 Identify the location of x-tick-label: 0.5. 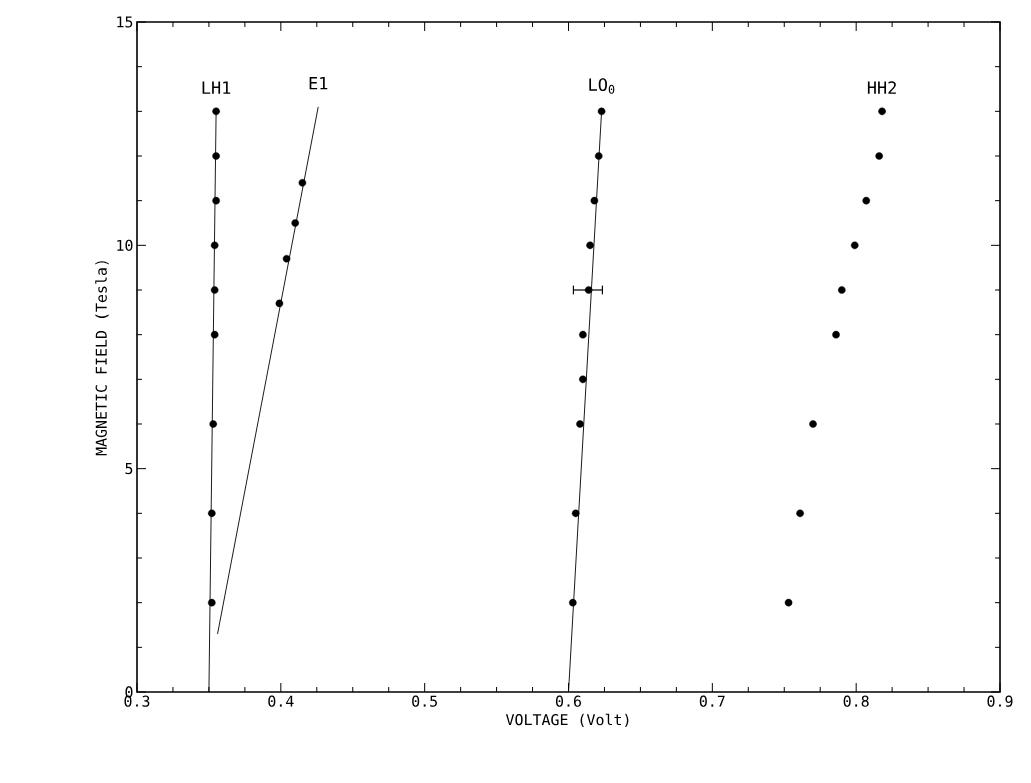
(424, 701).